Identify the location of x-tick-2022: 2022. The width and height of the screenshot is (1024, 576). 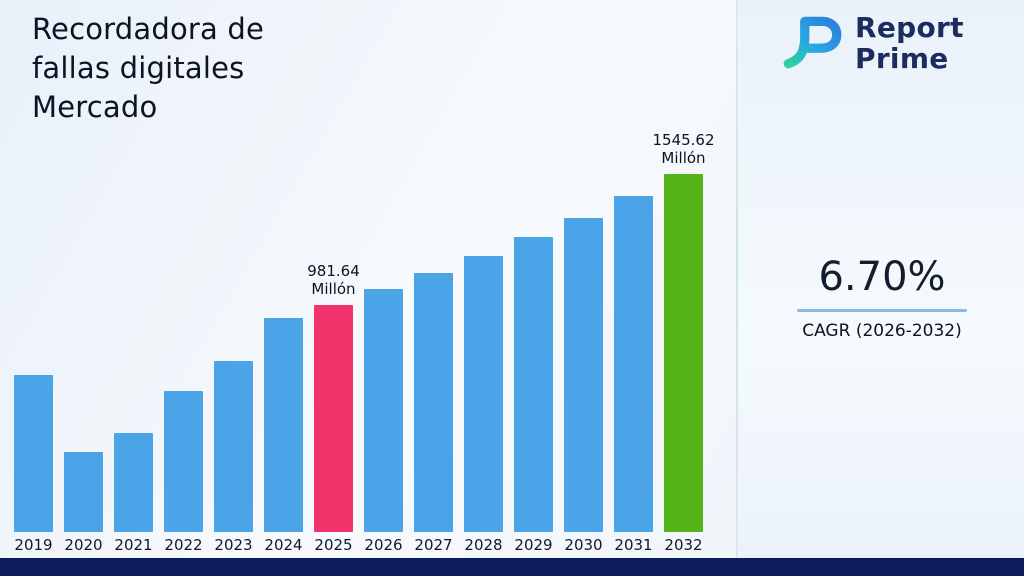
(183, 545).